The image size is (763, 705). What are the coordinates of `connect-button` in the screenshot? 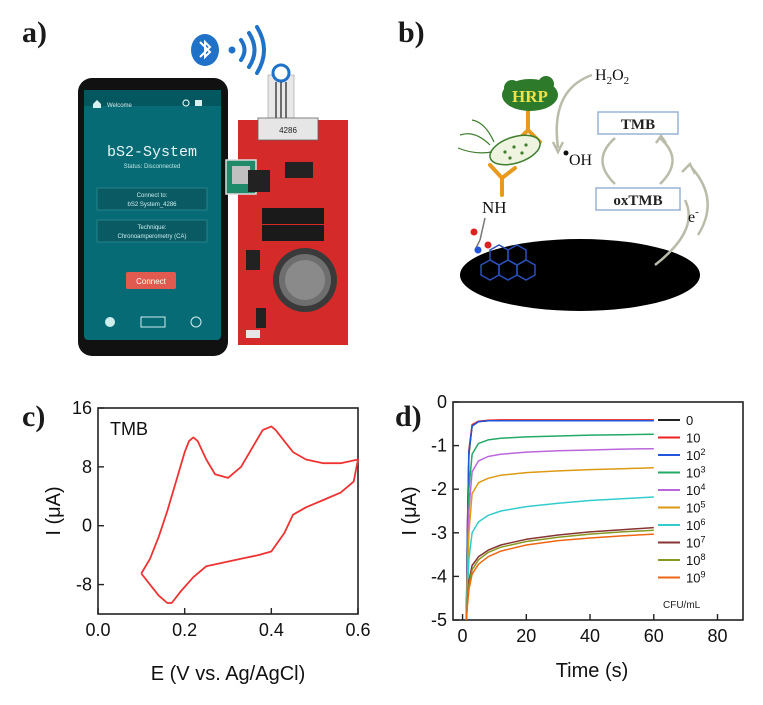 It's located at (151, 280).